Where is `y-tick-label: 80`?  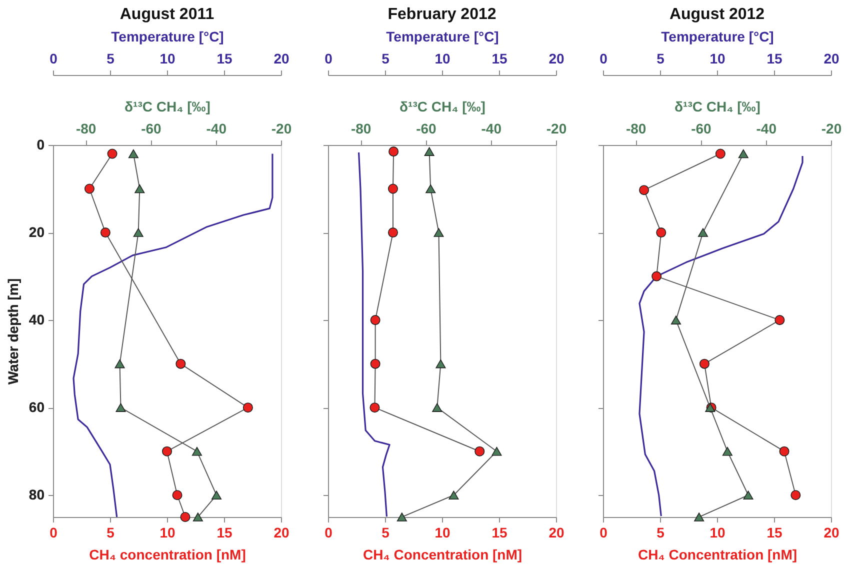
y-tick-label: 80 is located at coordinates (36, 494).